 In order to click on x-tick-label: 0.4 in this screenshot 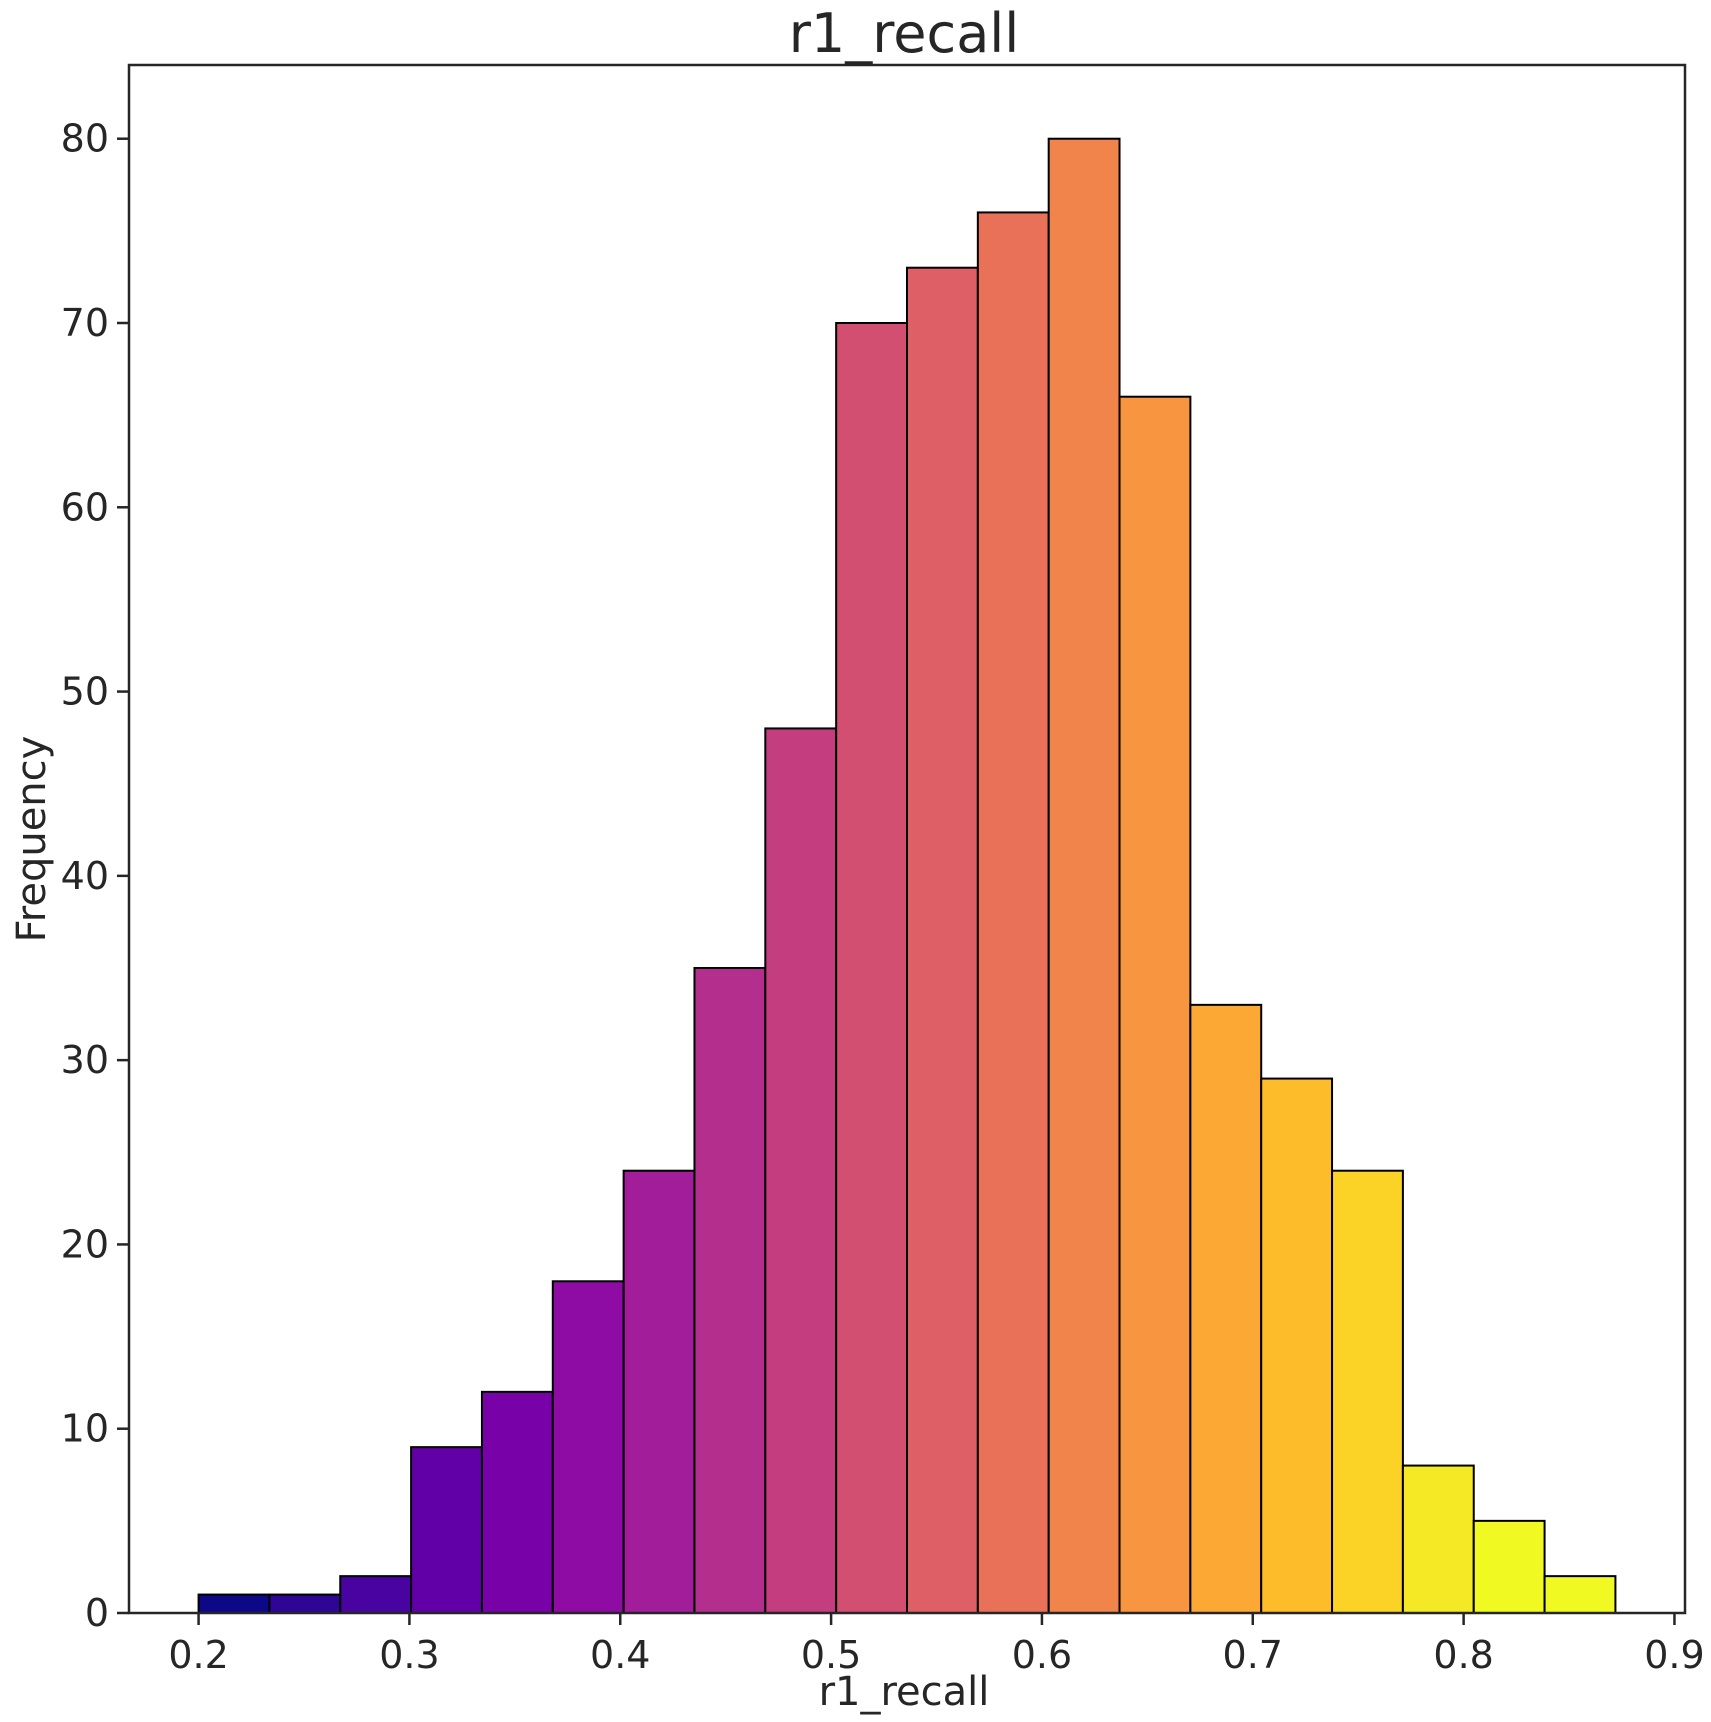, I will do `click(620, 1655)`.